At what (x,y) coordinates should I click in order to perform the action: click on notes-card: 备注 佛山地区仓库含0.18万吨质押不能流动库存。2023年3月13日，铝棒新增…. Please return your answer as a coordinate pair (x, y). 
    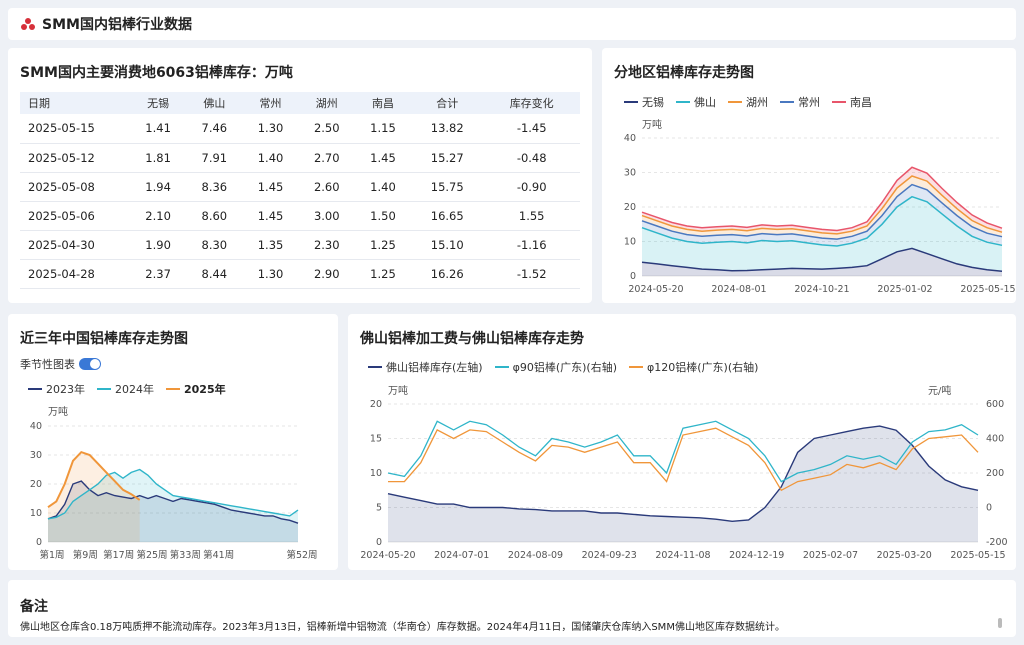
    Looking at the image, I should click on (512, 608).